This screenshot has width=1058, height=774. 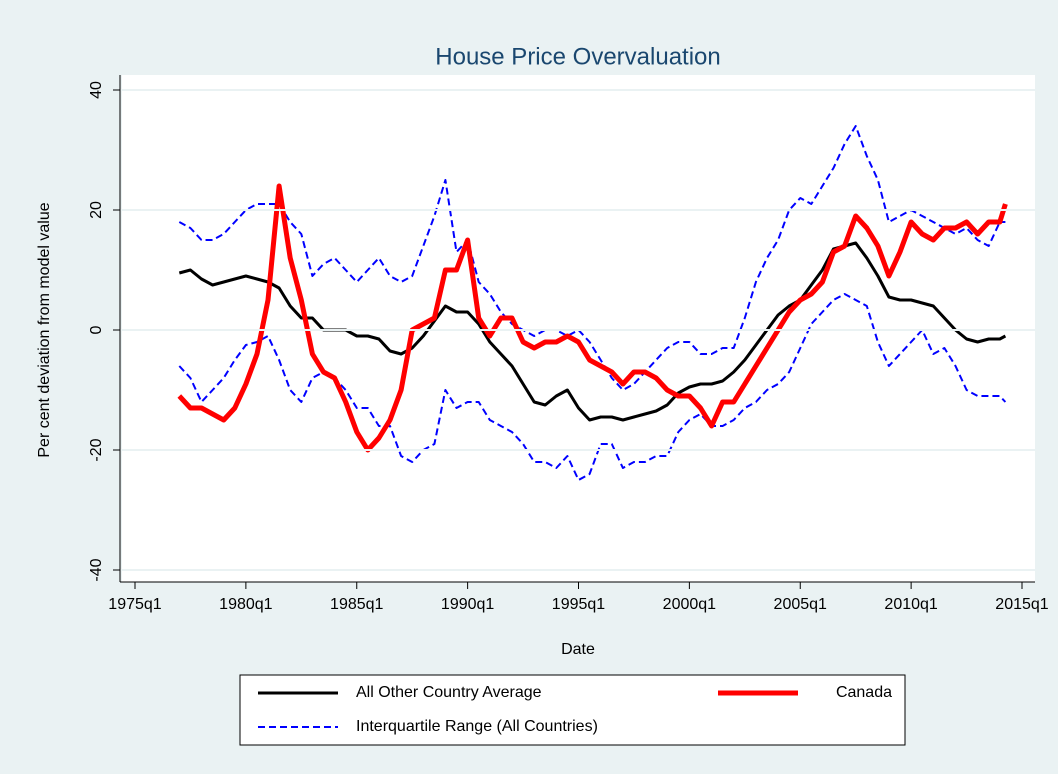 What do you see at coordinates (96, 449) in the screenshot?
I see `y-tick-label: -20` at bounding box center [96, 449].